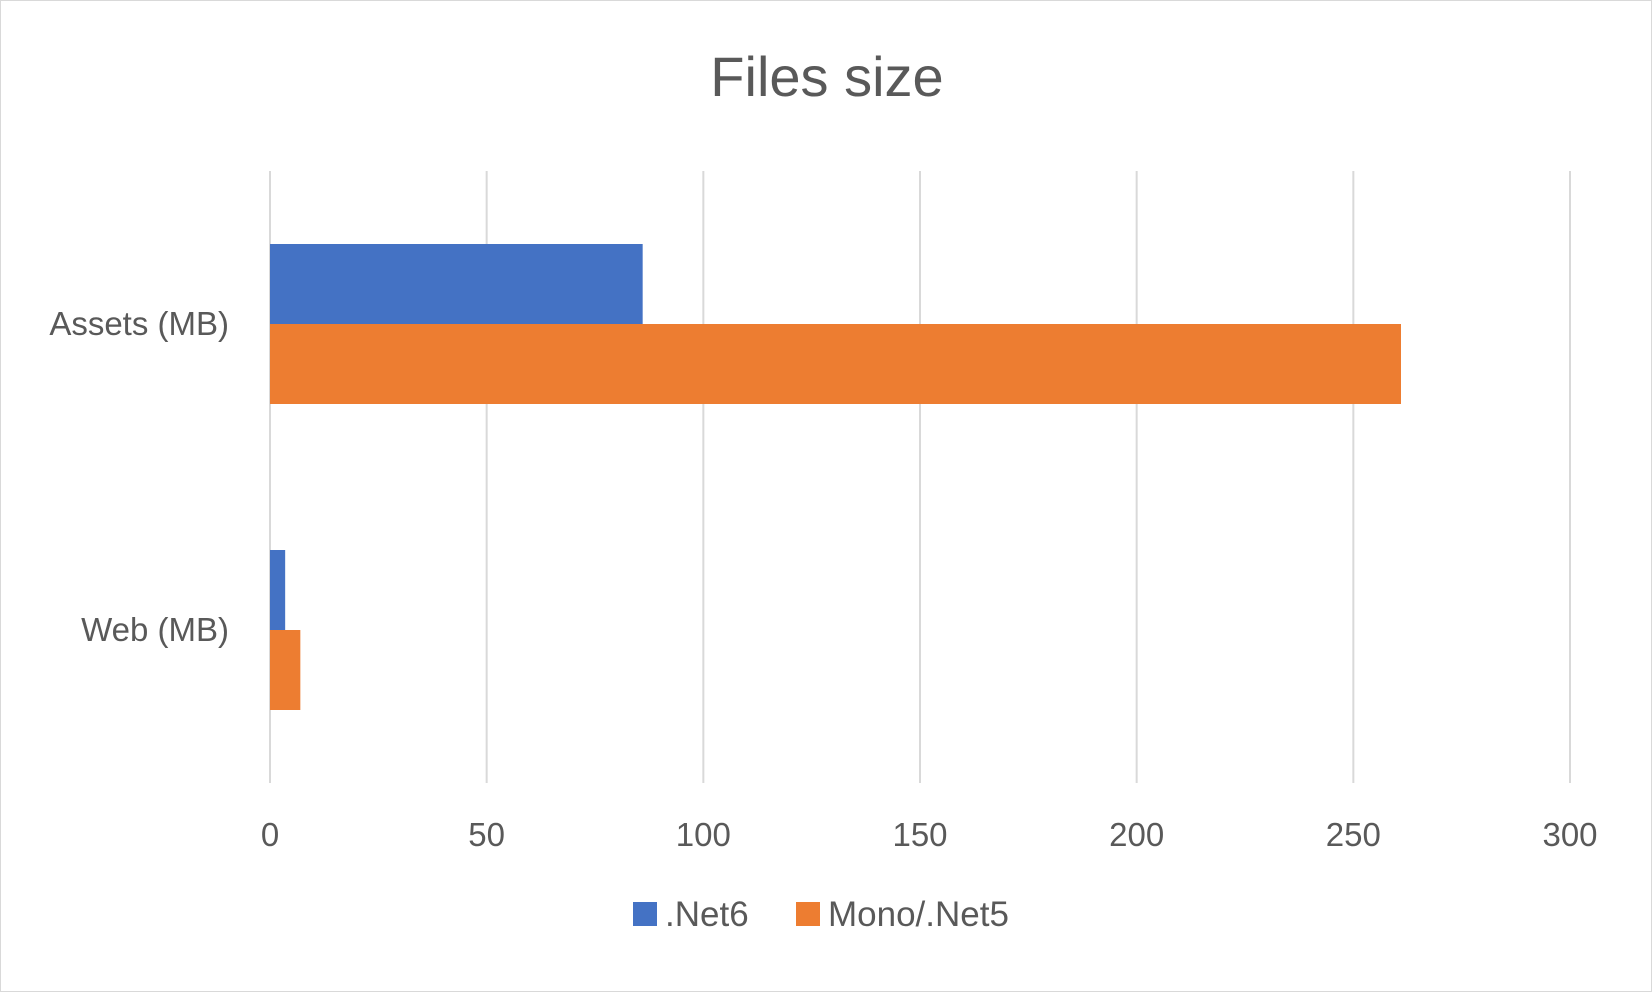 The width and height of the screenshot is (1652, 993). Describe the element at coordinates (486, 834) in the screenshot. I see `x-tick-label: 50` at that location.